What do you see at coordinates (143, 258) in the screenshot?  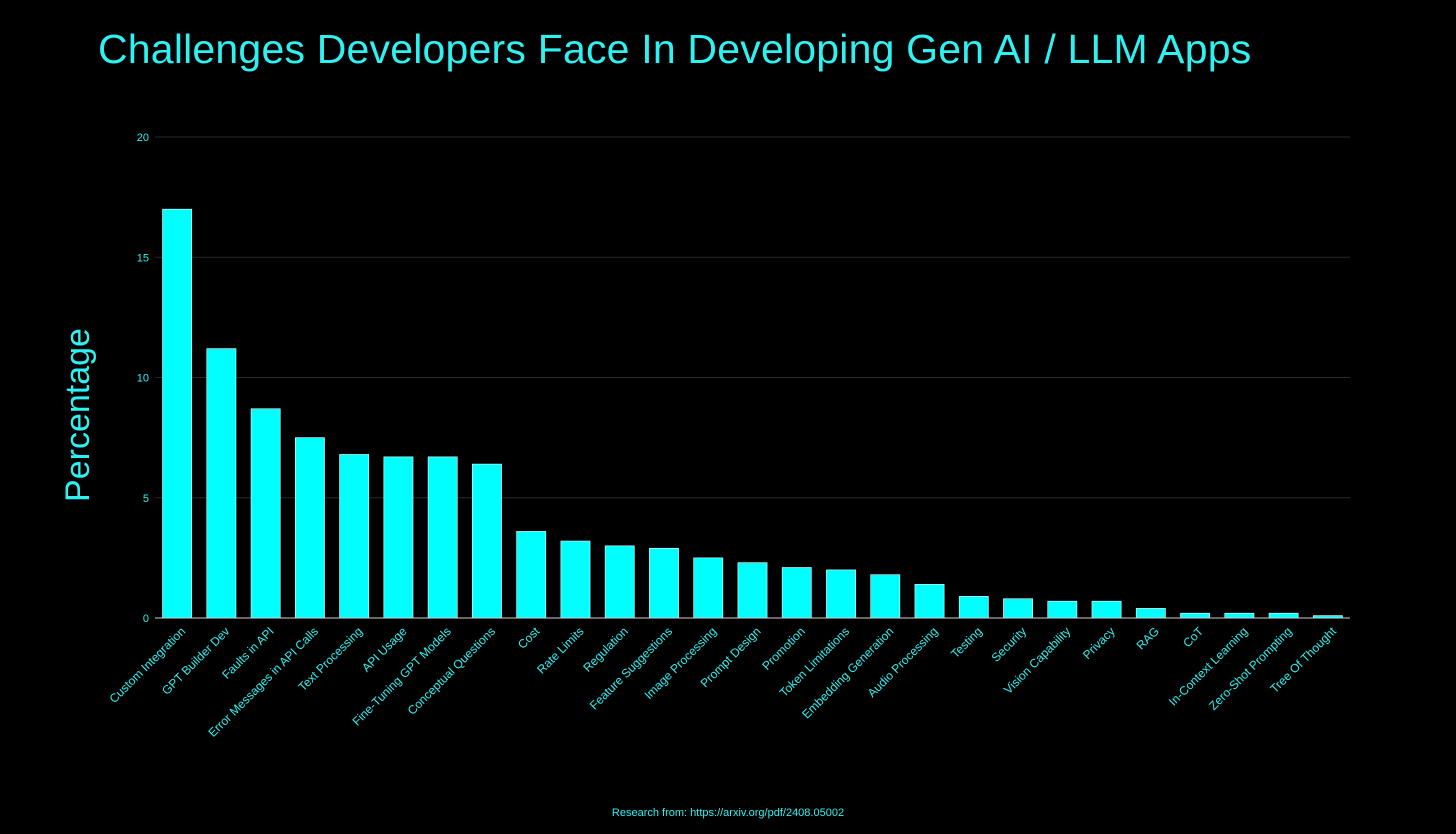 I see `y-tick-label: 15` at bounding box center [143, 258].